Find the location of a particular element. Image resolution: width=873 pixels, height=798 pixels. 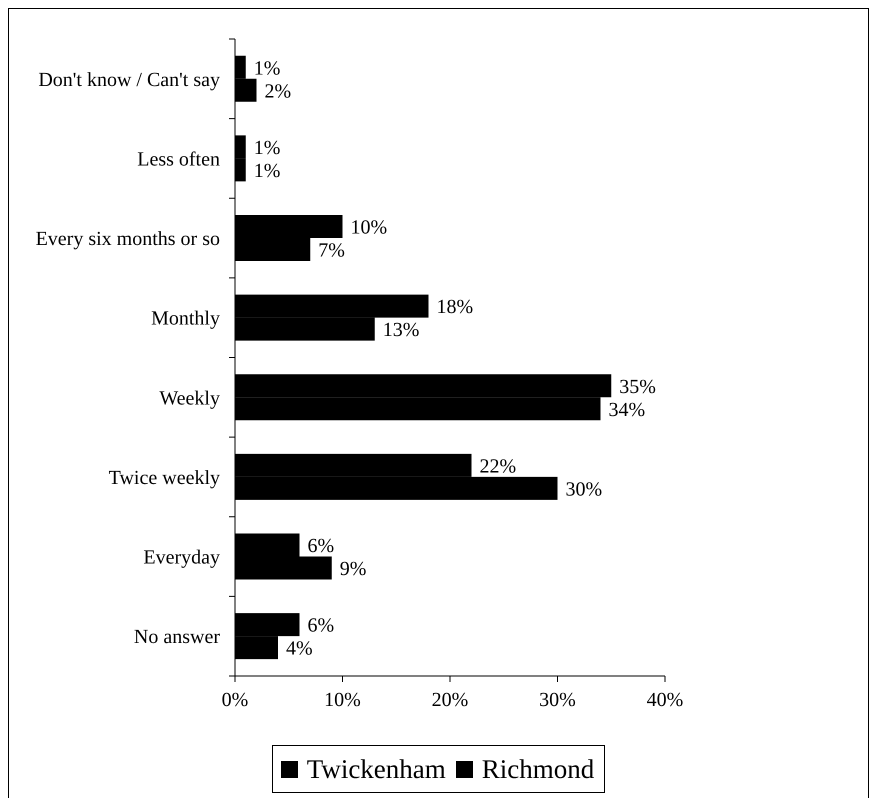

x-tick-label: 0% is located at coordinates (235, 700).